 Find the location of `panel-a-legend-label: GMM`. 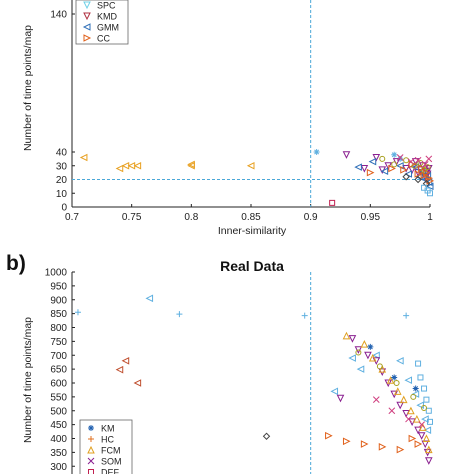

panel-a-legend-label: GMM is located at coordinates (108, 28).